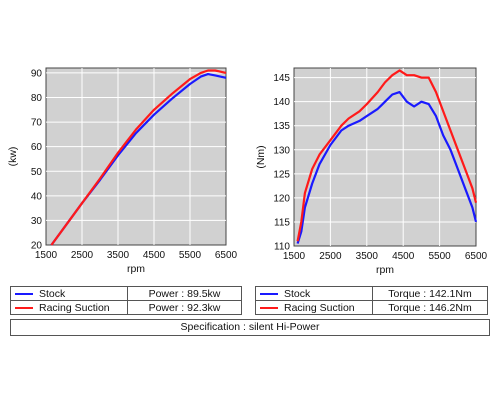 The width and height of the screenshot is (500, 400). Describe the element at coordinates (282, 222) in the screenshot. I see `y-tick-label: 115` at that location.